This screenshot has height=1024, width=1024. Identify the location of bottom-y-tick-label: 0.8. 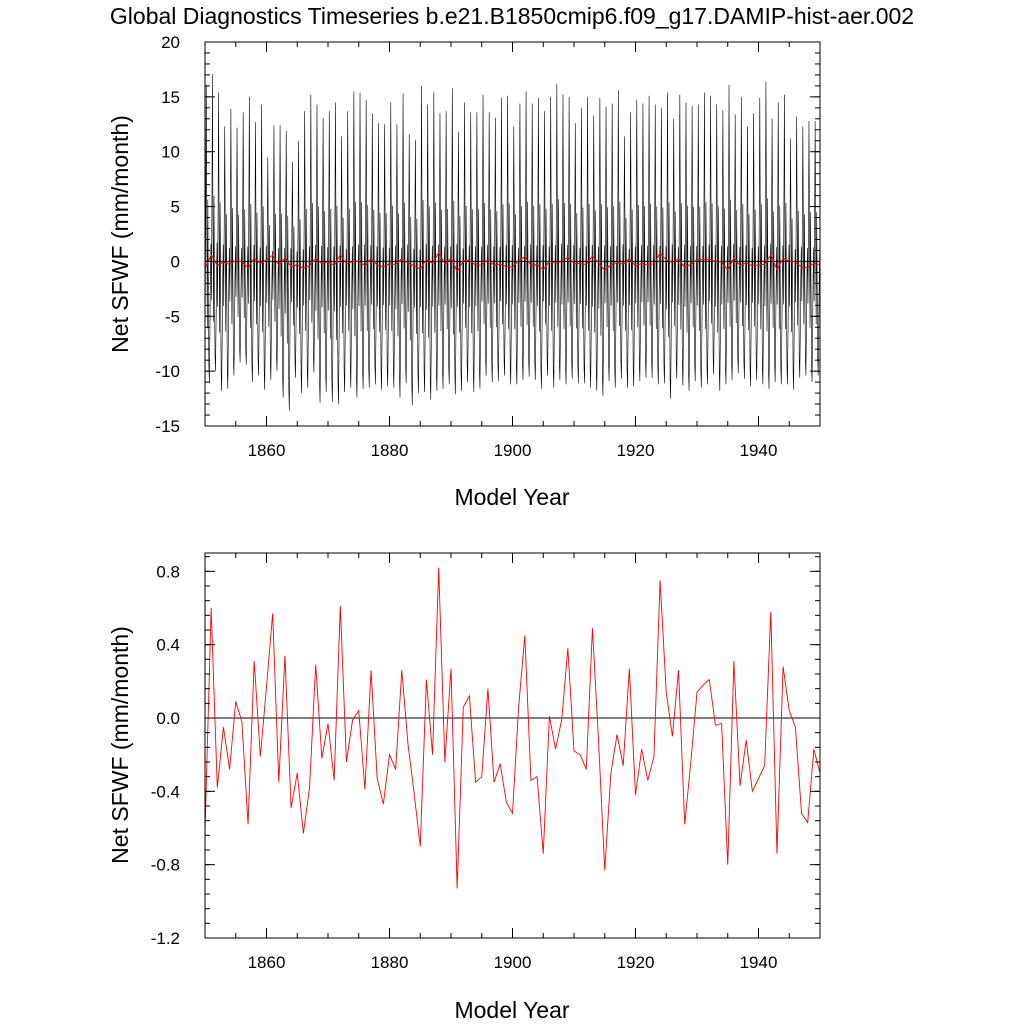
(168, 571).